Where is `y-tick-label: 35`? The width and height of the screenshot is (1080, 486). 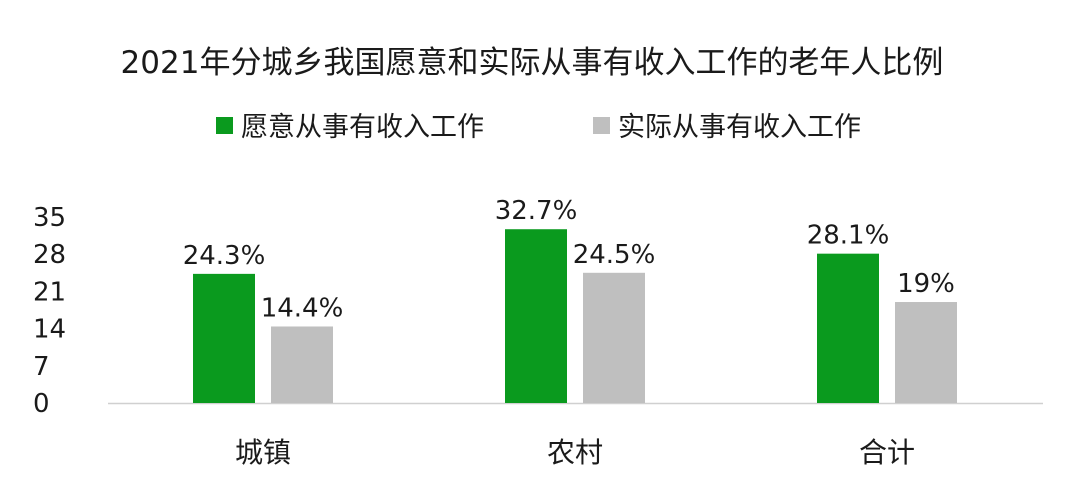 y-tick-label: 35 is located at coordinates (49, 218).